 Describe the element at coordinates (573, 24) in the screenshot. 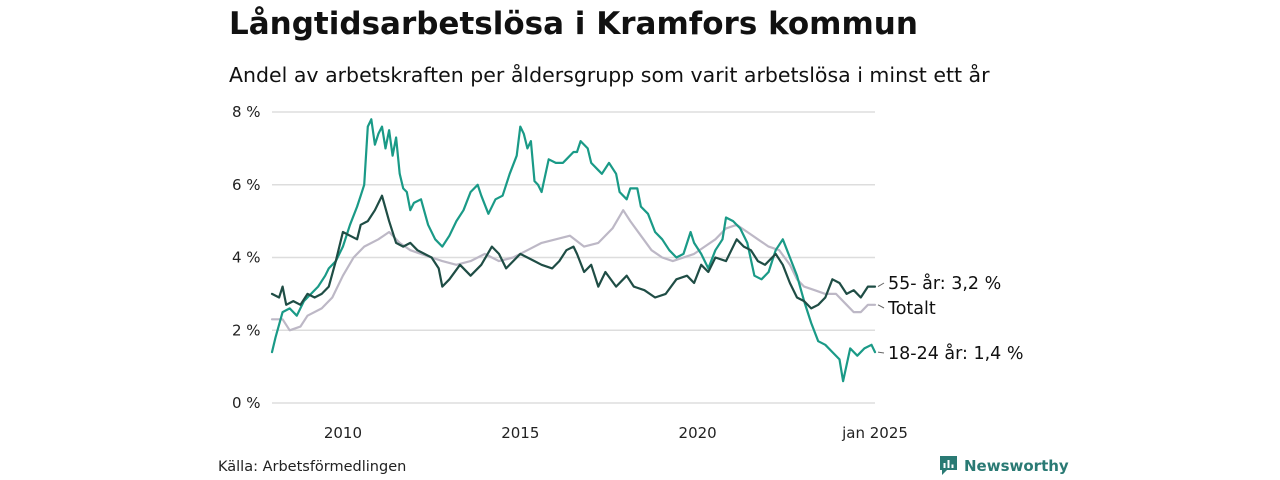

I see `chart-title: Långtidsarbetslösa i Kramfors kommun` at that location.